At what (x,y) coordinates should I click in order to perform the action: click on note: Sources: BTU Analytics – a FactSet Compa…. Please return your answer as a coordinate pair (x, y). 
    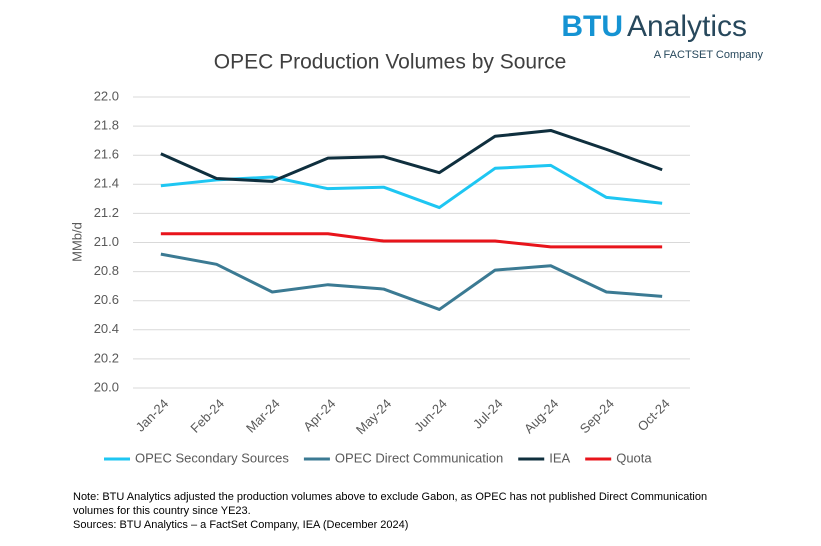
    Looking at the image, I should click on (240, 525).